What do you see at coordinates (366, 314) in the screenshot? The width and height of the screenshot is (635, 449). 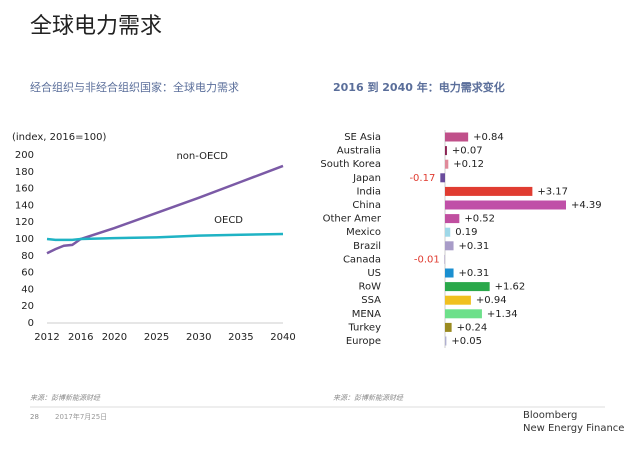 I see `category-label: MENA` at bounding box center [366, 314].